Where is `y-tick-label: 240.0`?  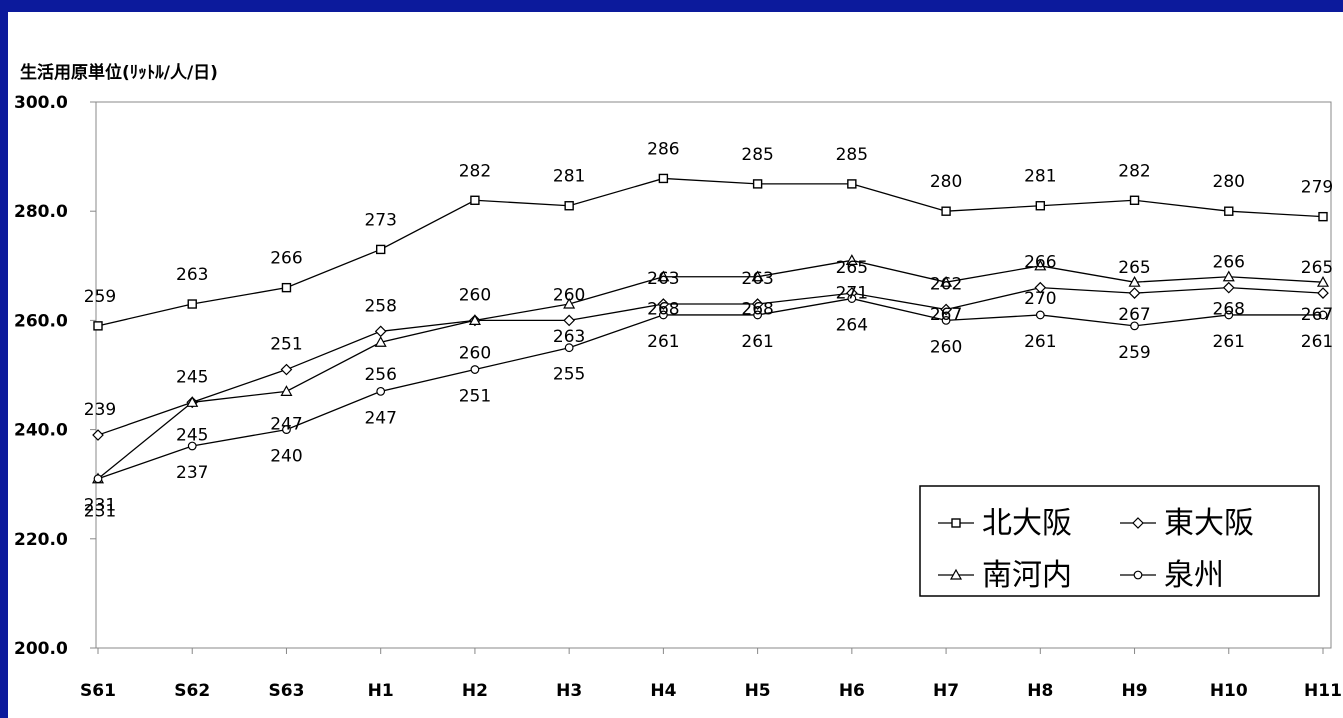 y-tick-label: 240.0 is located at coordinates (41, 431).